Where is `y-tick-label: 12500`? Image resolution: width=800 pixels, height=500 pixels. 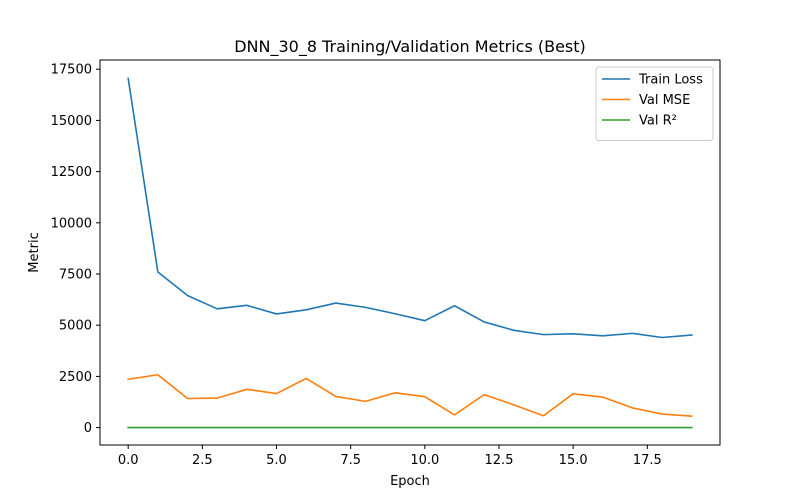 y-tick-label: 12500 is located at coordinates (71, 172).